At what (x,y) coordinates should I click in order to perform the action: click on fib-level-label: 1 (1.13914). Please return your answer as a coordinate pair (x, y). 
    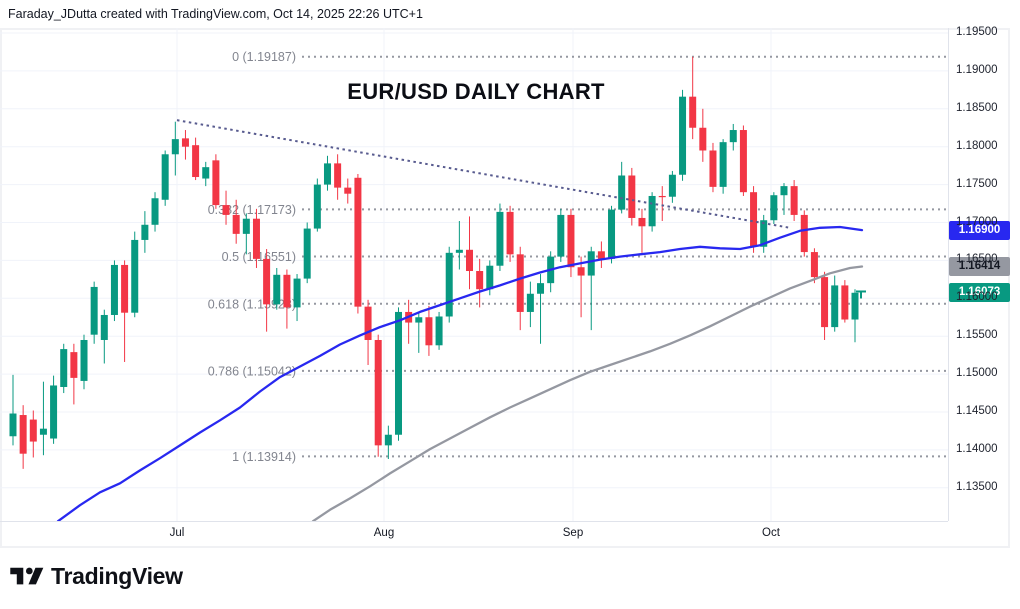
    Looking at the image, I should click on (264, 457).